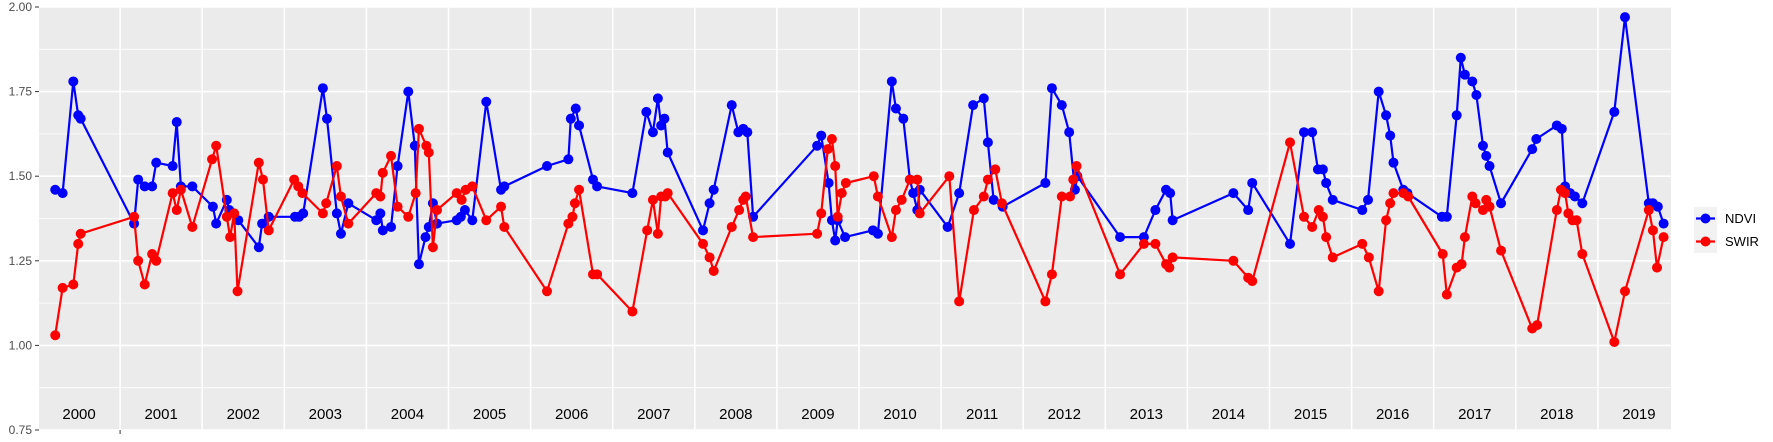 The width and height of the screenshot is (1773, 442). I want to click on legend-label-ndvi: NDVI, so click(1740, 218).